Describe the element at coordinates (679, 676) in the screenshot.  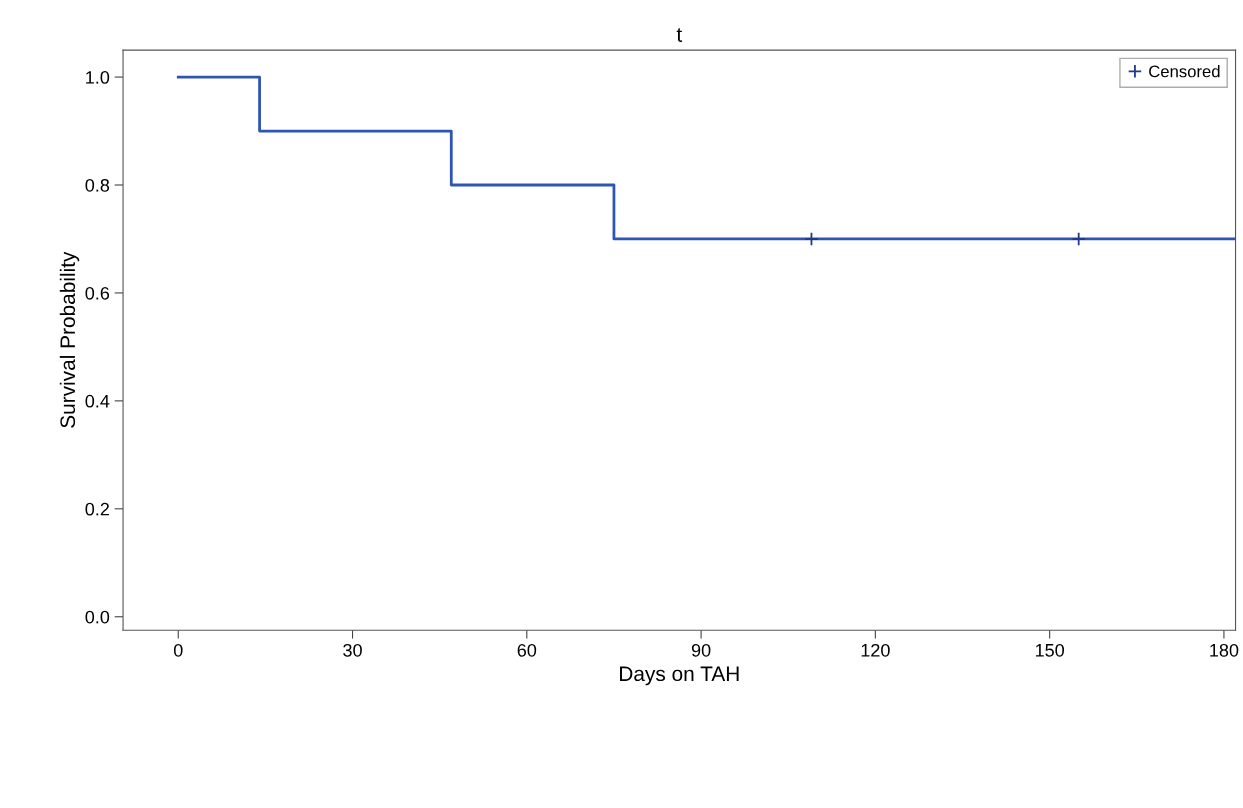
I see `x-axis-title: Days on TAH` at that location.